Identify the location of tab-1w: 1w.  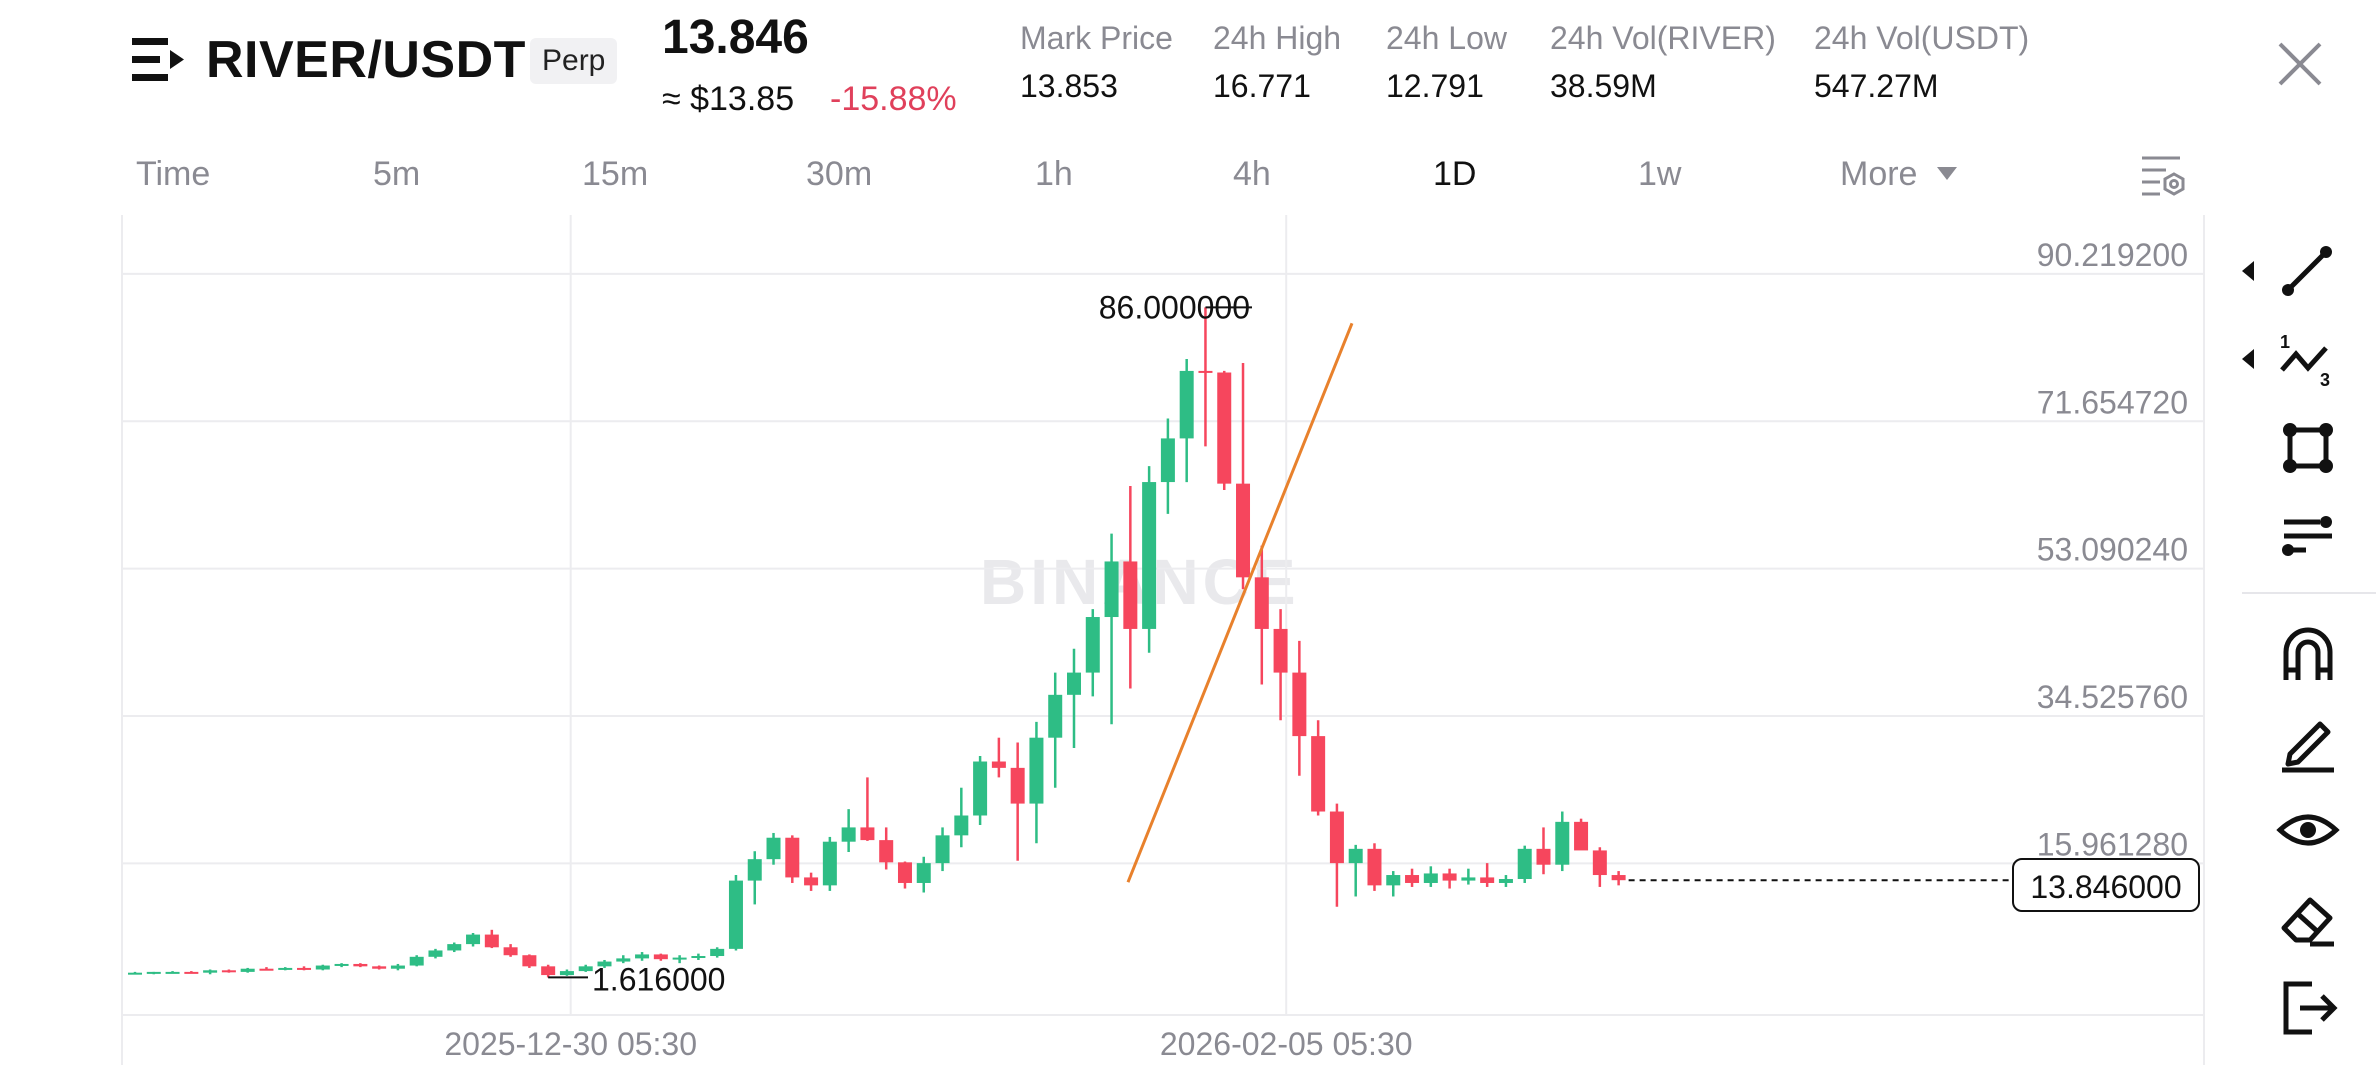
(1660, 174).